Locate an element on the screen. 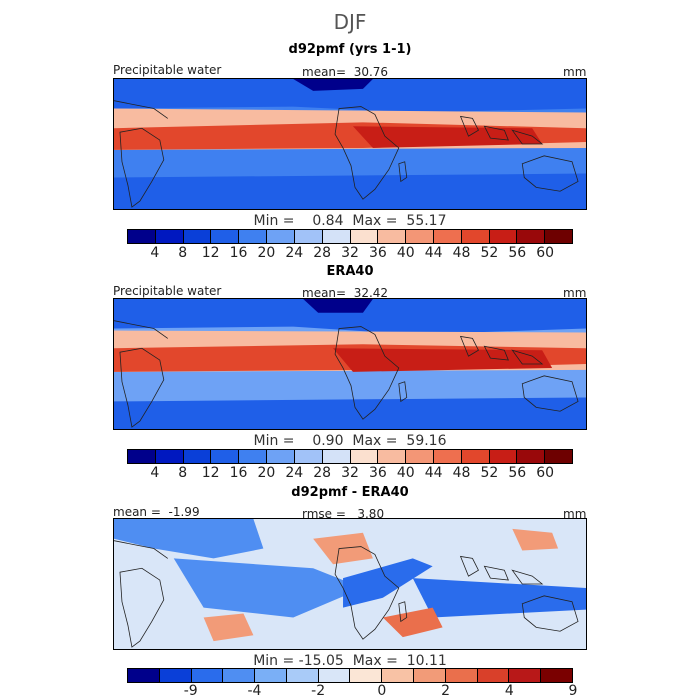 The width and height of the screenshot is (700, 700). panel2-map is located at coordinates (350, 364).